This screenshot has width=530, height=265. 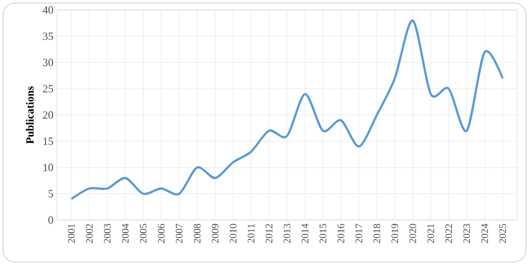 I want to click on y-tick-label: 20, so click(x=48, y=115).